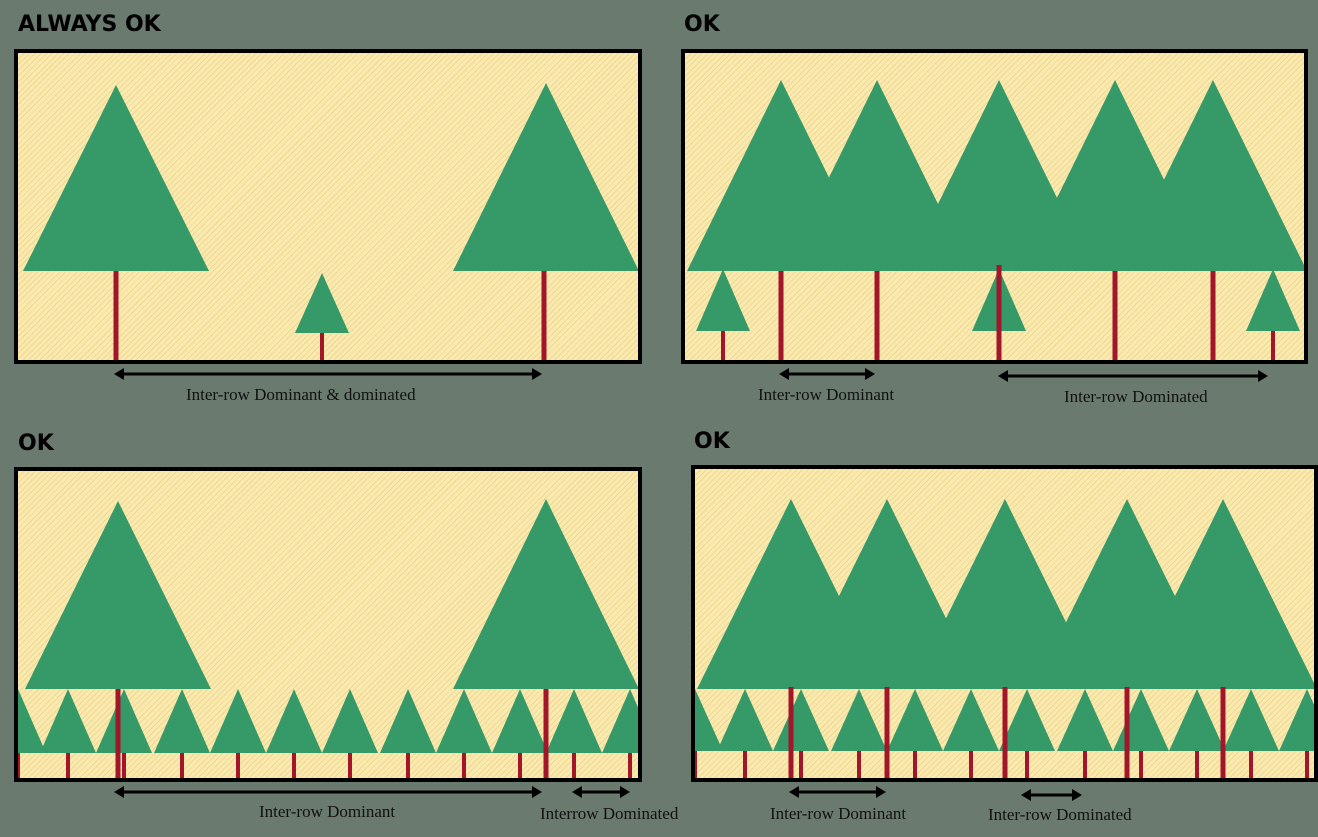  What do you see at coordinates (712, 441) in the screenshot?
I see `panel-4-title: OK` at bounding box center [712, 441].